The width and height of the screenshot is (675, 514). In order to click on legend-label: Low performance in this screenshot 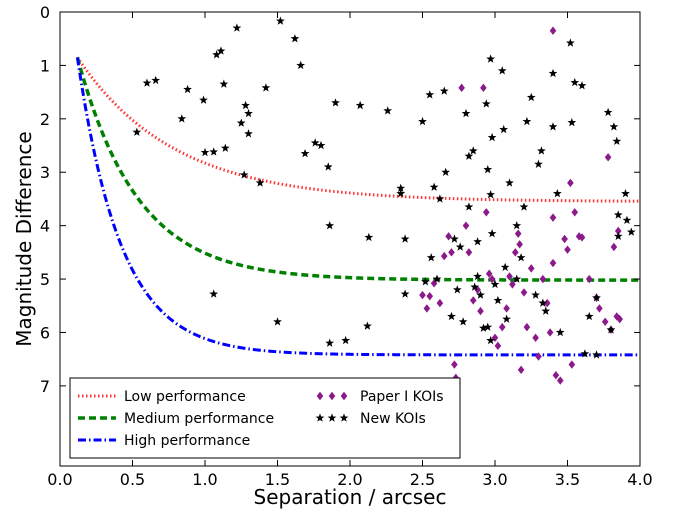, I will do `click(185, 397)`.